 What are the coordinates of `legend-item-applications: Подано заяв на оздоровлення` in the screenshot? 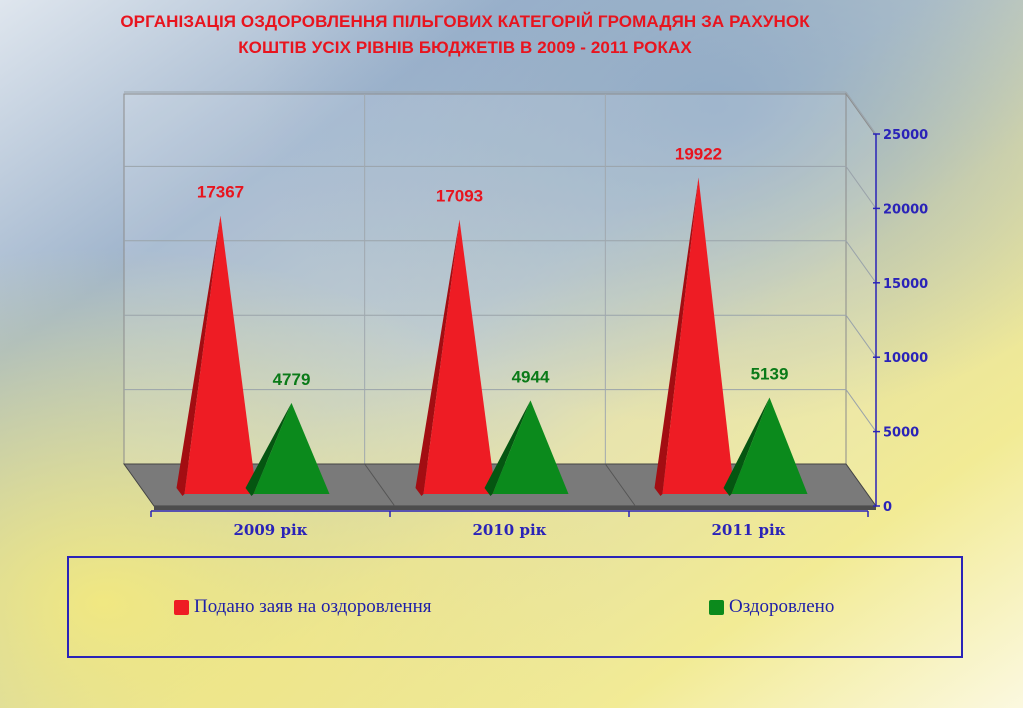 It's located at (302, 607).